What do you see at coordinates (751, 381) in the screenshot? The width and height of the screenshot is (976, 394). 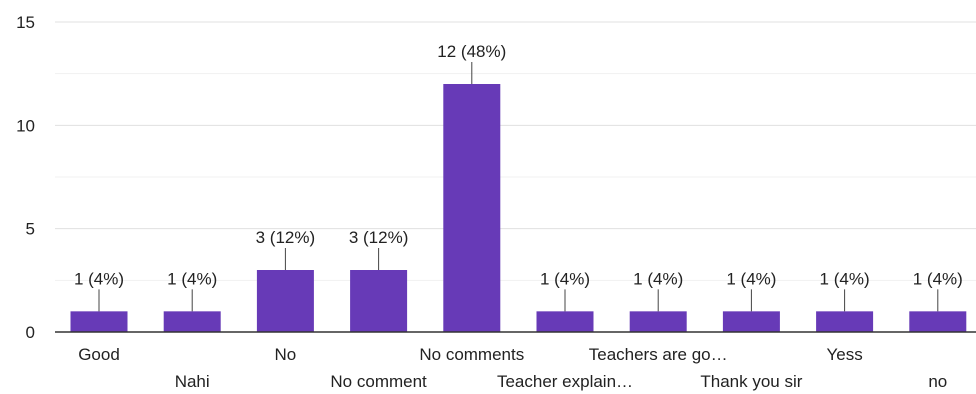 I see `x-category-label: Thank you sir` at bounding box center [751, 381].